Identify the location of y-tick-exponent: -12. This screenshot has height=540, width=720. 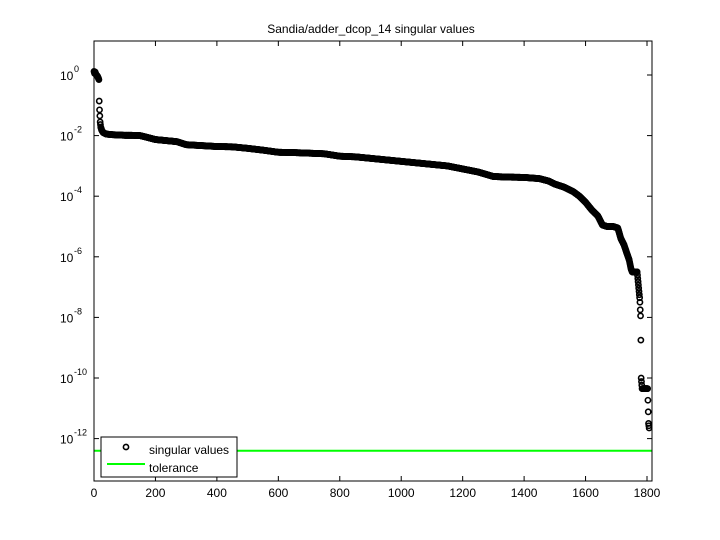
(80, 433).